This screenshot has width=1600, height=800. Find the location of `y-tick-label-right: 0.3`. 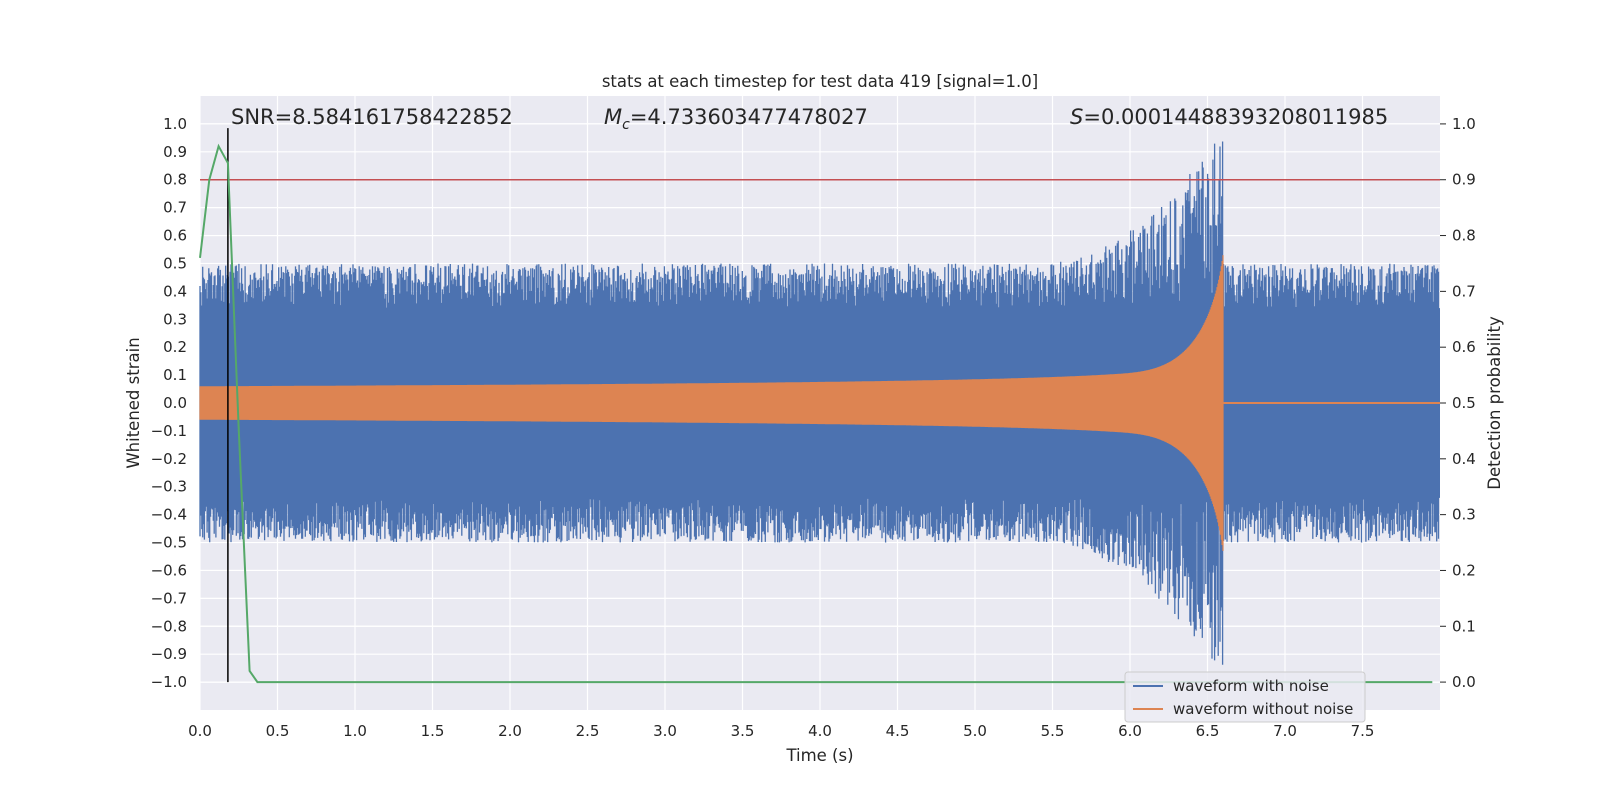

y-tick-label-right: 0.3 is located at coordinates (1464, 515).